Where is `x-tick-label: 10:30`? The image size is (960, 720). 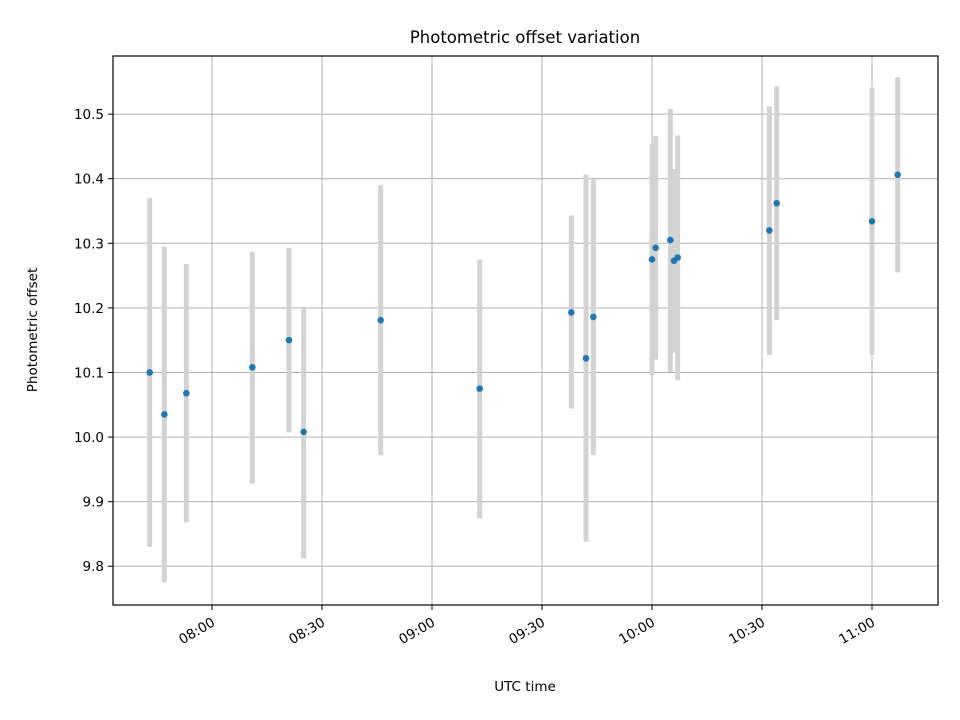 x-tick-label: 10:30 is located at coordinates (747, 631).